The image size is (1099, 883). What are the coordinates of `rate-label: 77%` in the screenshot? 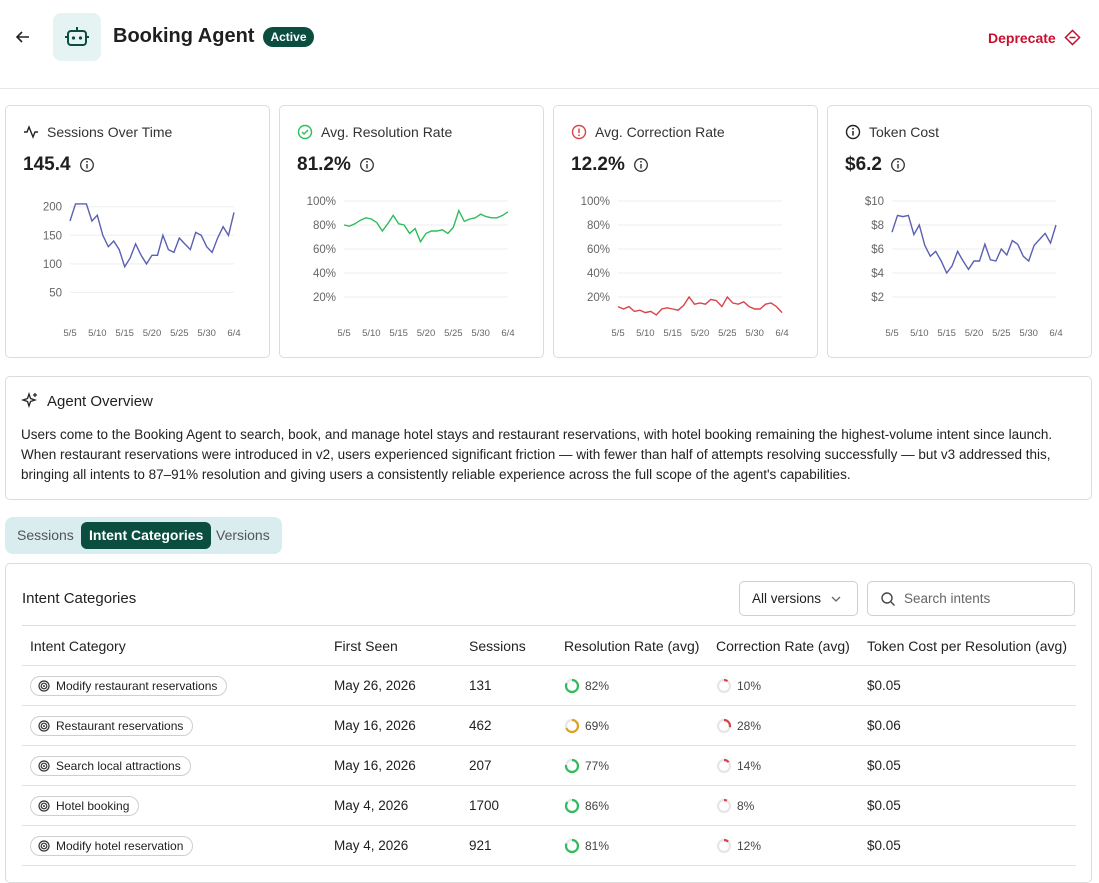 It's located at (597, 765).